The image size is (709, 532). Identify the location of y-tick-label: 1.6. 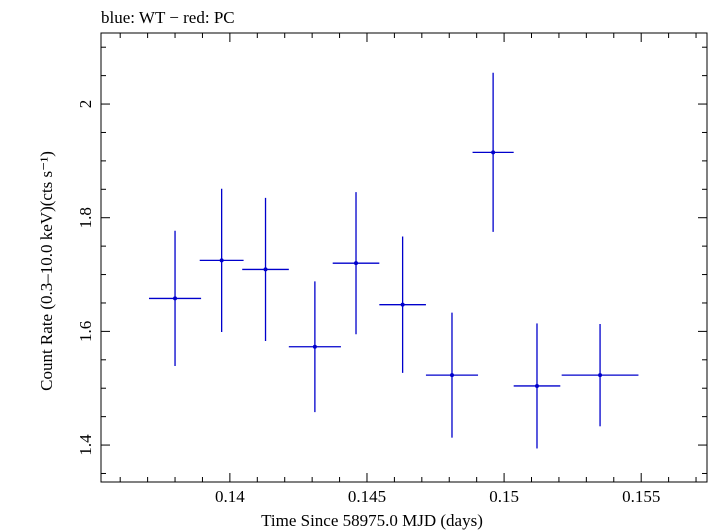
(85, 331).